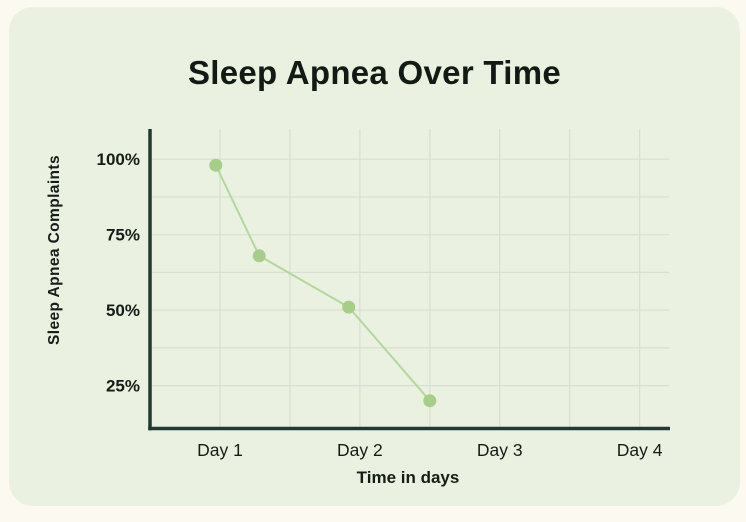 The width and height of the screenshot is (746, 522). I want to click on x-tick-label: Day 1, so click(220, 450).